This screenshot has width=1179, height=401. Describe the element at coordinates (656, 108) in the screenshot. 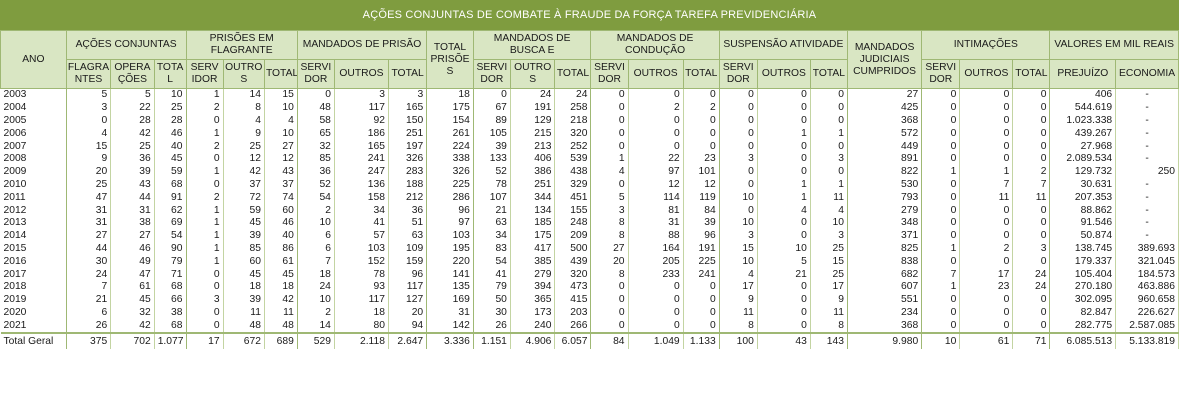

I see `value-cell: 2` at that location.